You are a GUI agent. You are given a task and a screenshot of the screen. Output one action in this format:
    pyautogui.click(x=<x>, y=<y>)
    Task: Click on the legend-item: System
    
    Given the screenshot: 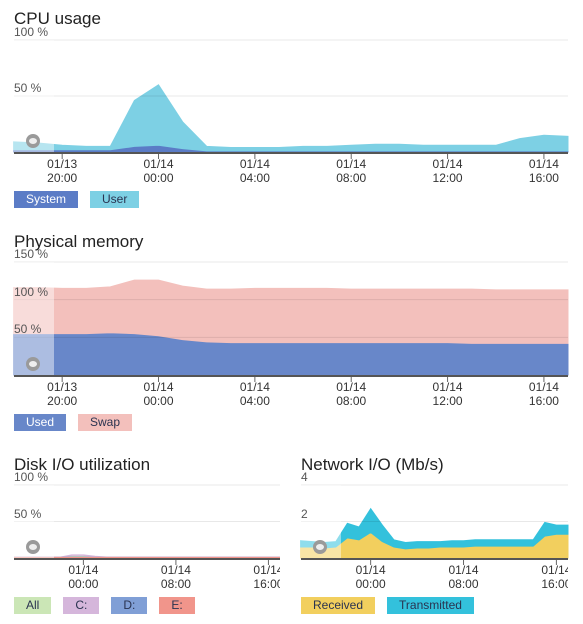 What is the action you would take?
    pyautogui.click(x=46, y=199)
    